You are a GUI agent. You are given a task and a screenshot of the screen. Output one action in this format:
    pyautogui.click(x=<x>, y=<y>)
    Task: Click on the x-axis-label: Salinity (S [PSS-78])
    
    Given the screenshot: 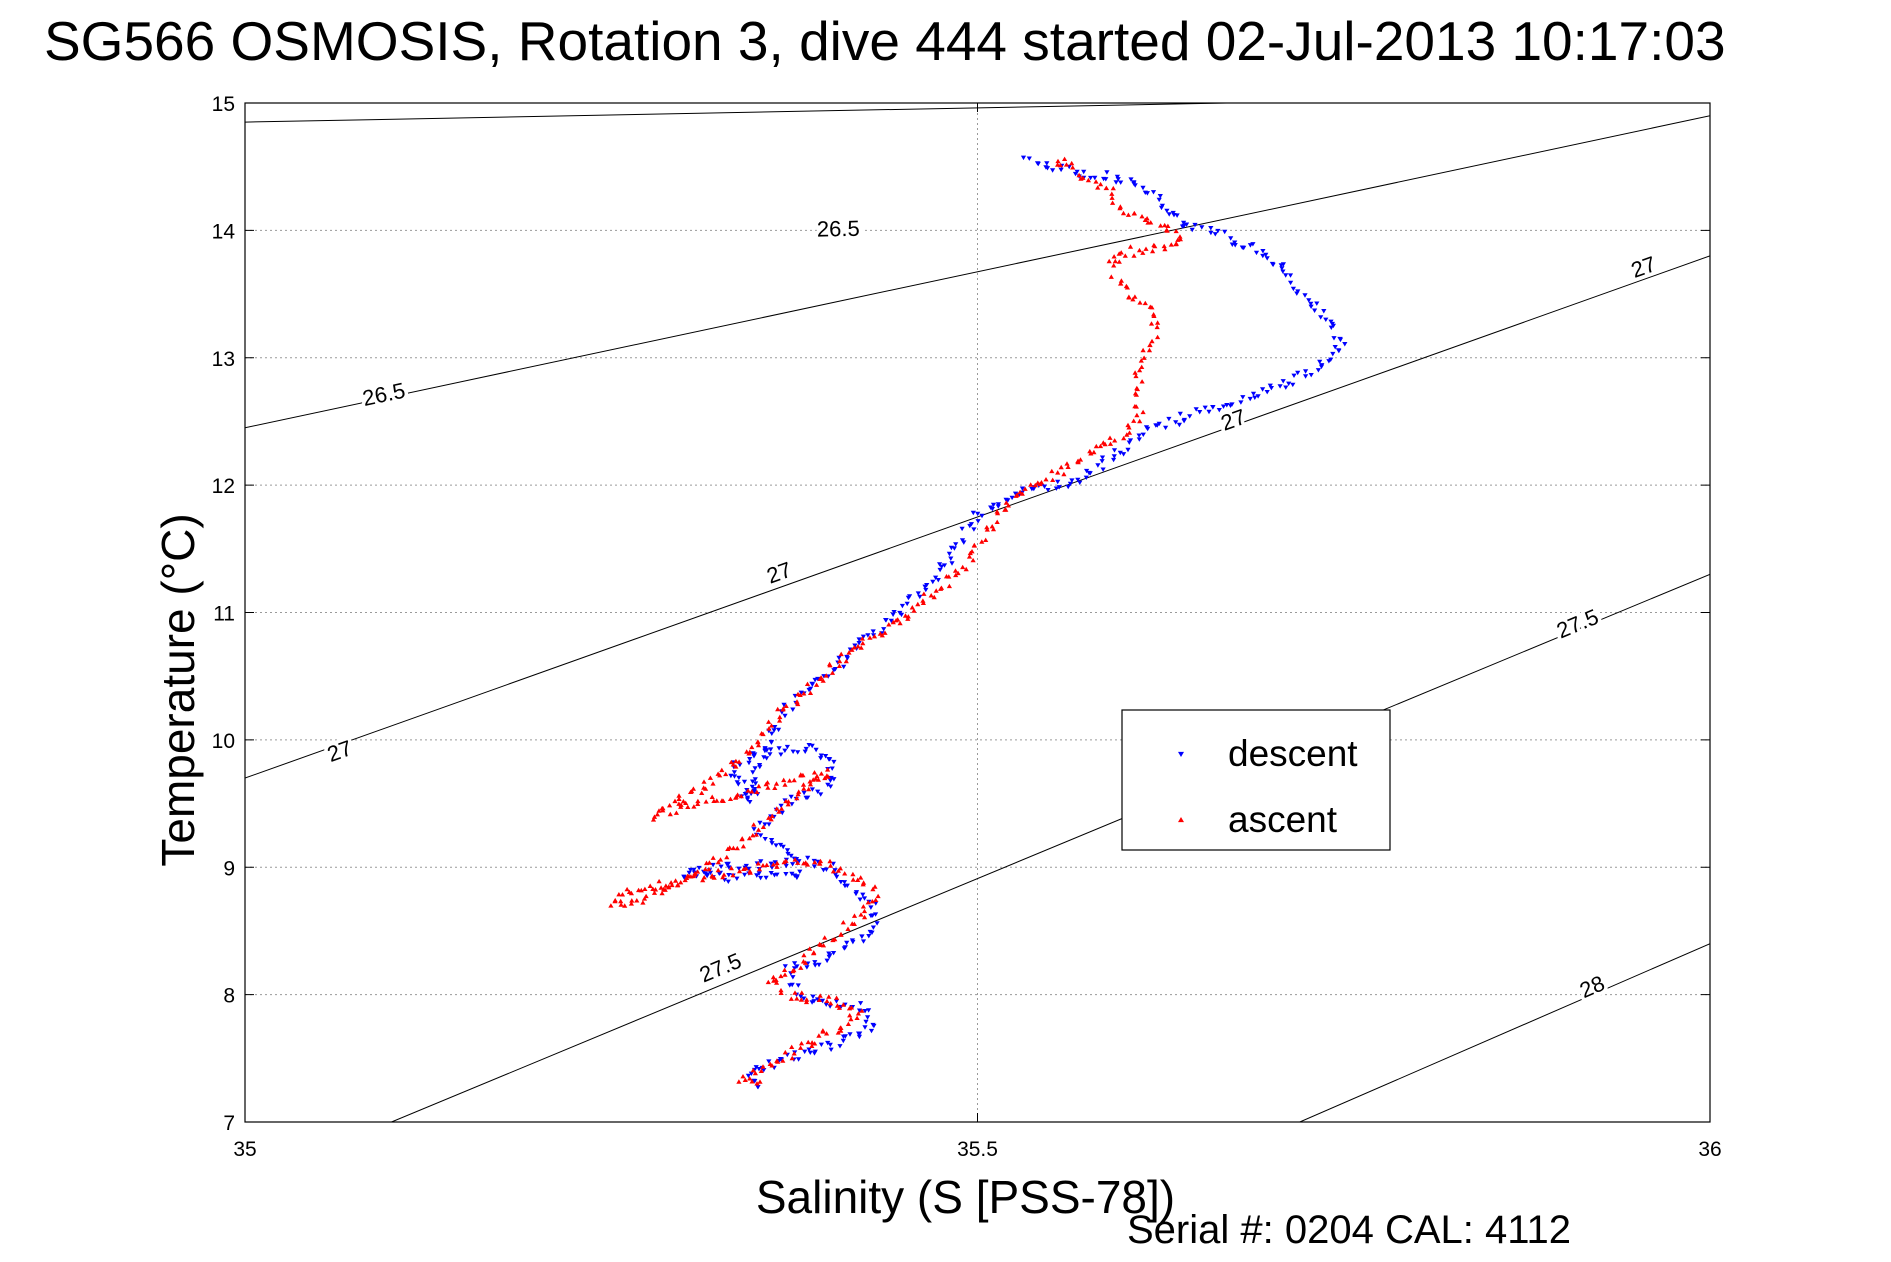 What is the action you would take?
    pyautogui.click(x=965, y=1197)
    